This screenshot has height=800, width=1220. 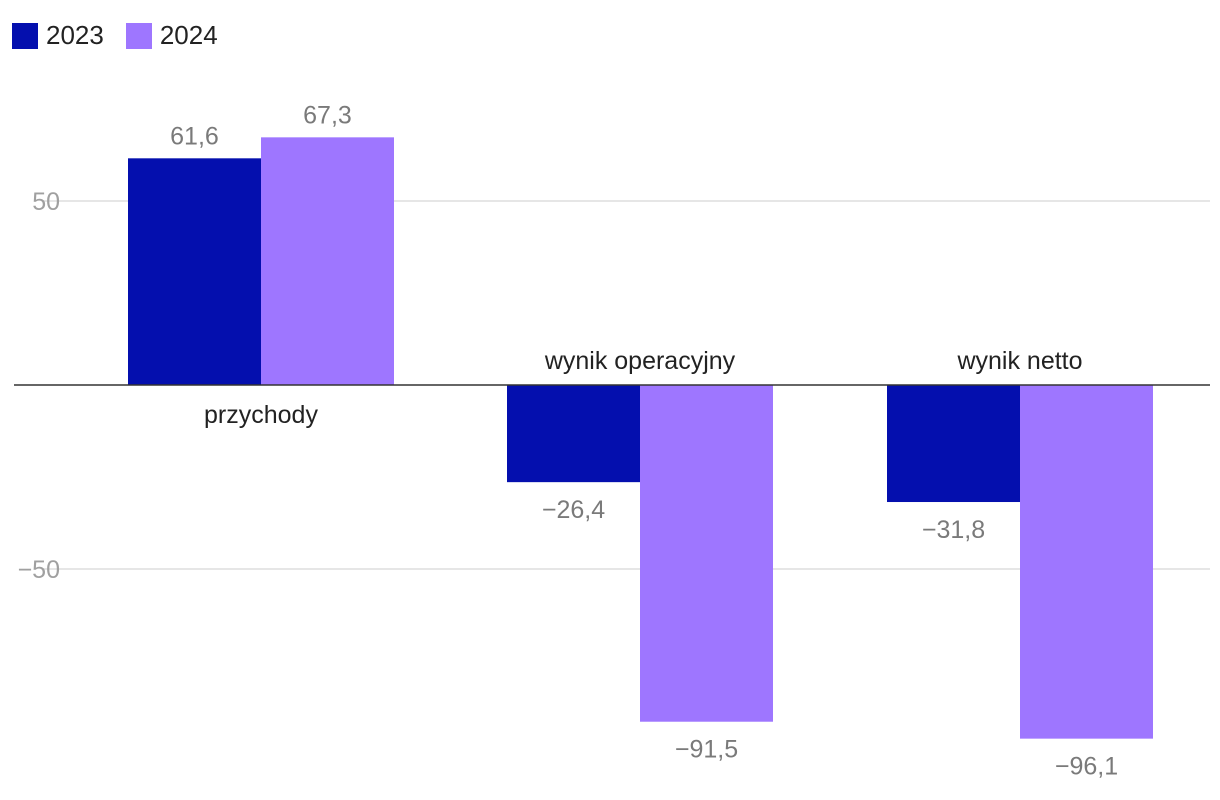 What do you see at coordinates (188, 35) in the screenshot?
I see `legend-label-2024: 2024` at bounding box center [188, 35].